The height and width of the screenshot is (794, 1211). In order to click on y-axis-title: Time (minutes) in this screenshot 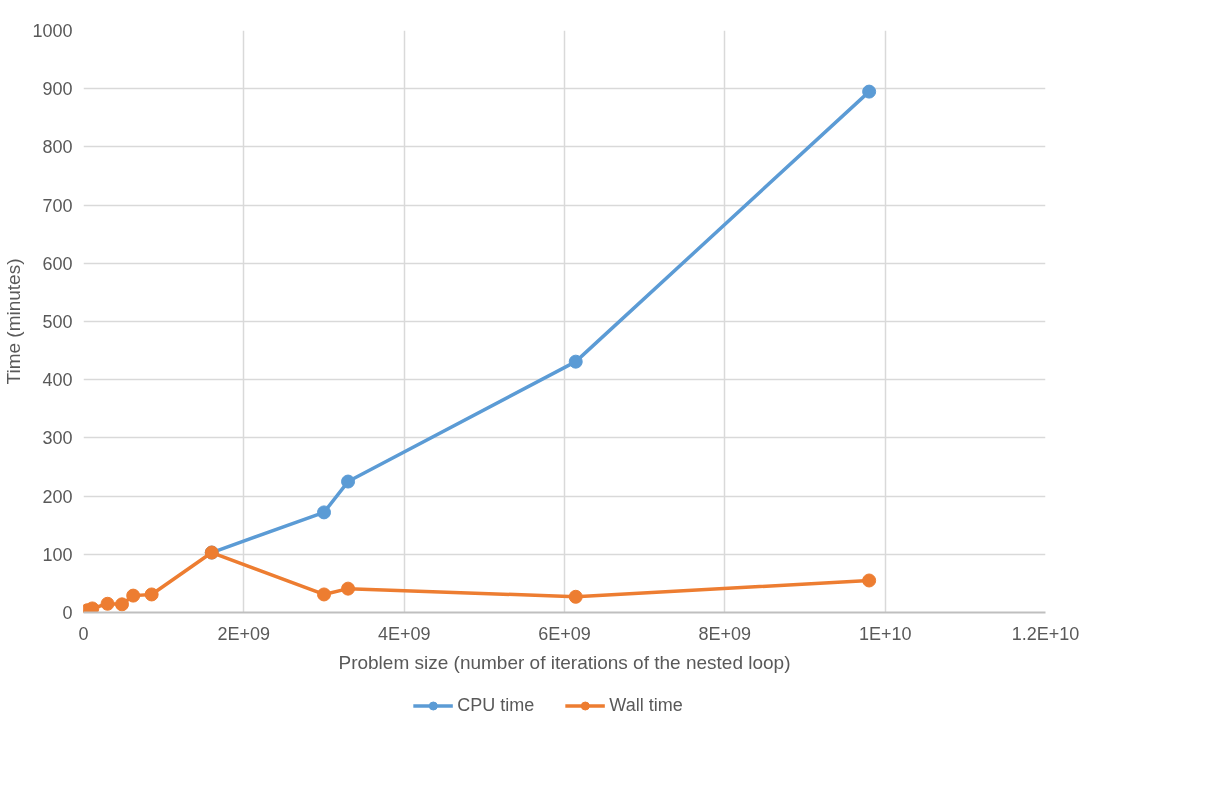, I will do `click(14, 321)`.